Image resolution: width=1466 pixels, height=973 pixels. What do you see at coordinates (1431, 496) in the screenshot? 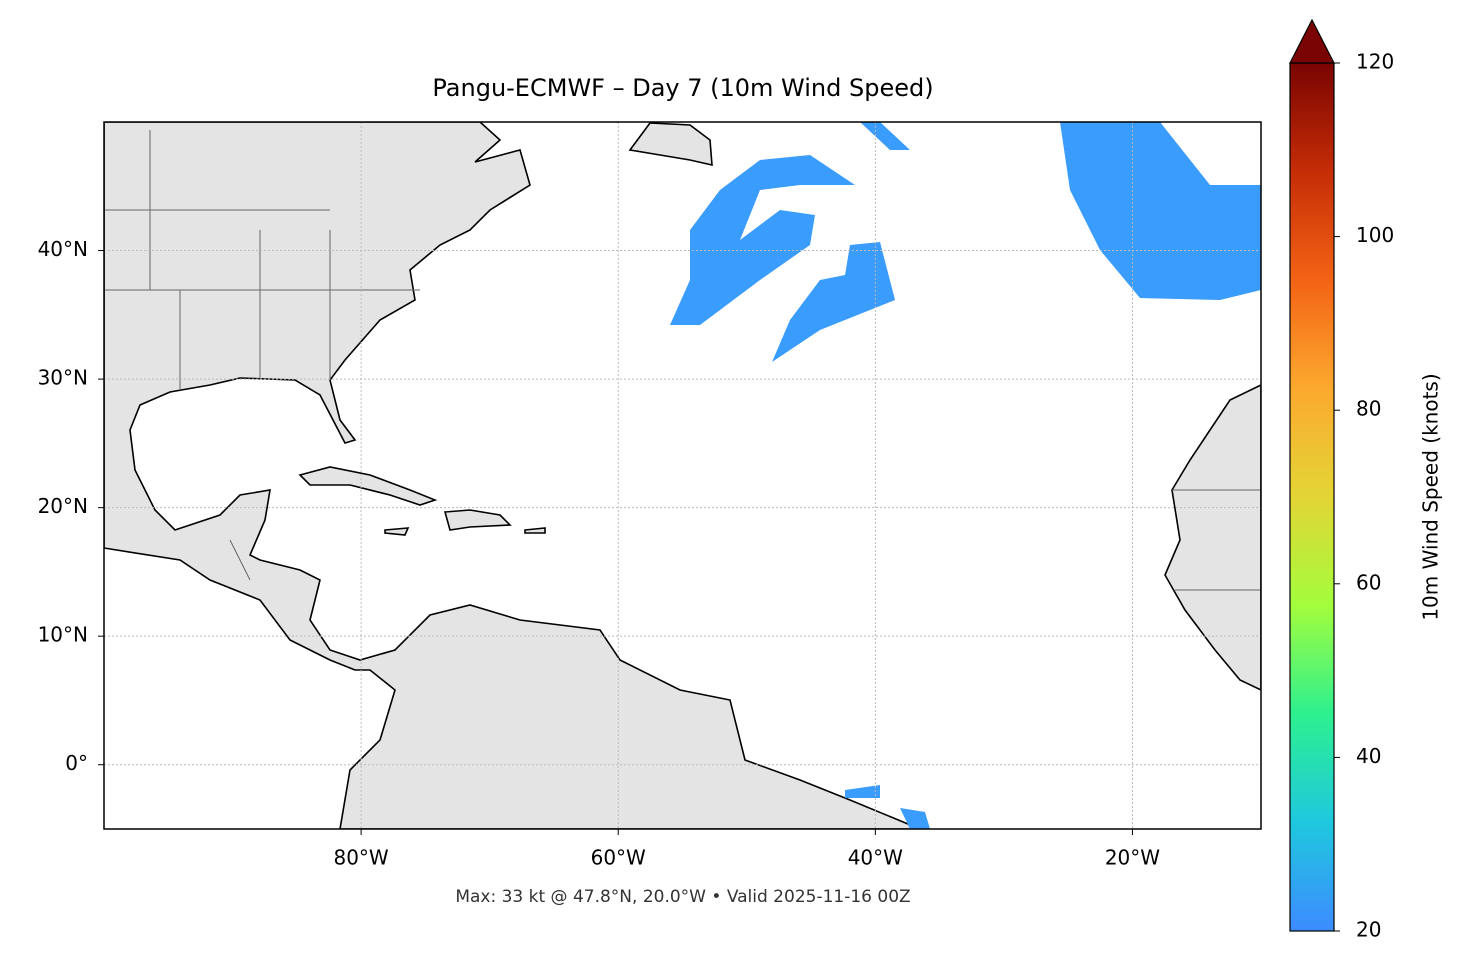
I see `colorbar-label: 10m Wind Speed (knots)` at bounding box center [1431, 496].